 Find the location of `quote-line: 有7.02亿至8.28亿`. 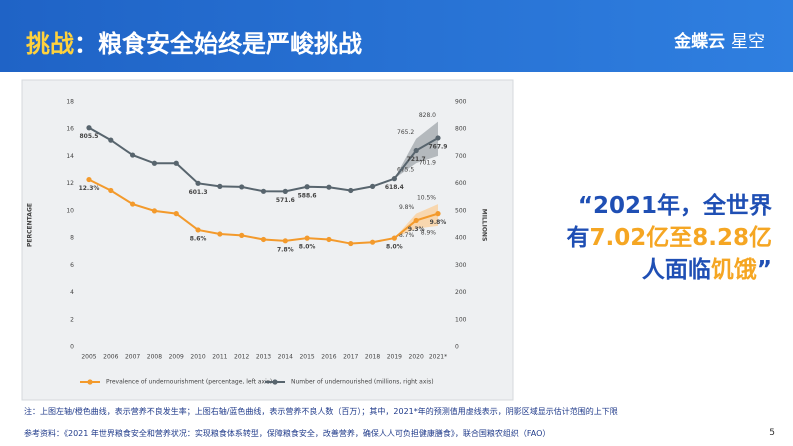

quote-line: 有7.02亿至8.28亿 is located at coordinates (652, 238).